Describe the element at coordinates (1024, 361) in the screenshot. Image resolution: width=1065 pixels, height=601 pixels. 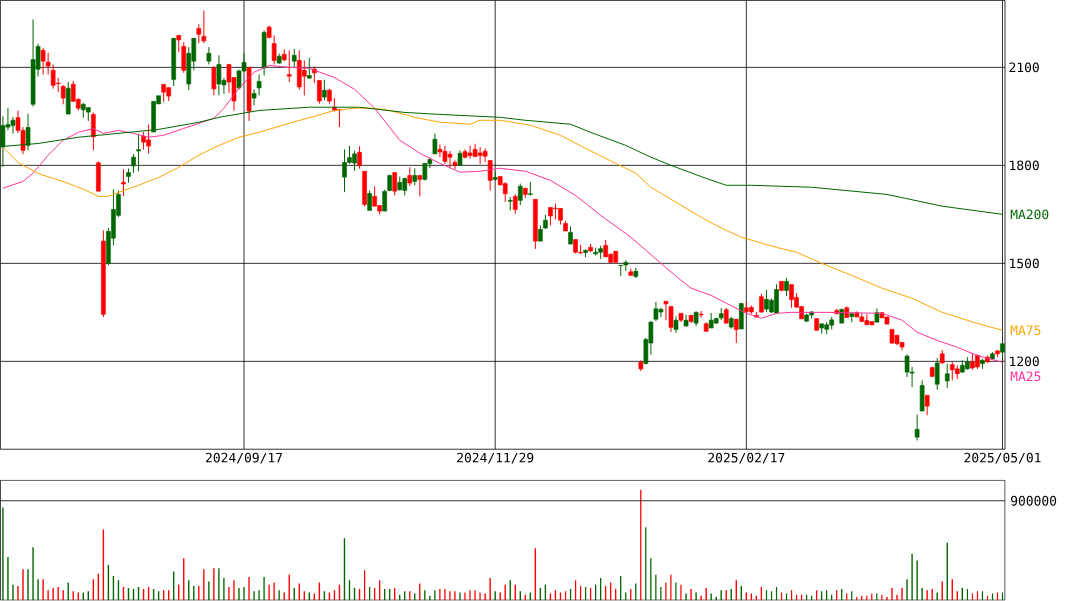
I see `y-tick-label: 1200` at that location.